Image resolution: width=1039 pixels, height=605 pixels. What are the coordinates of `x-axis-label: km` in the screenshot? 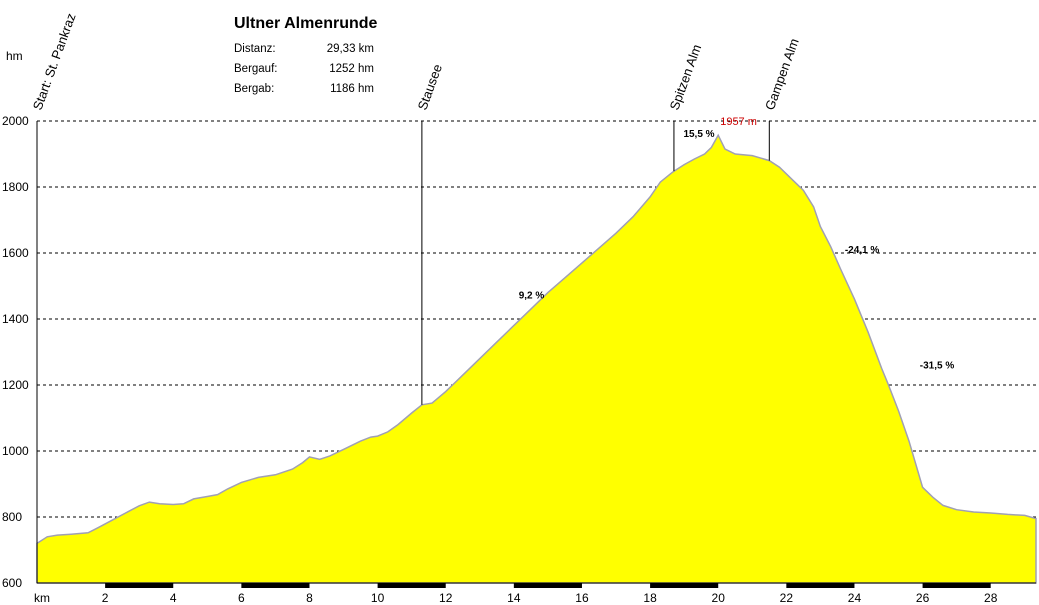 It's located at (42, 598).